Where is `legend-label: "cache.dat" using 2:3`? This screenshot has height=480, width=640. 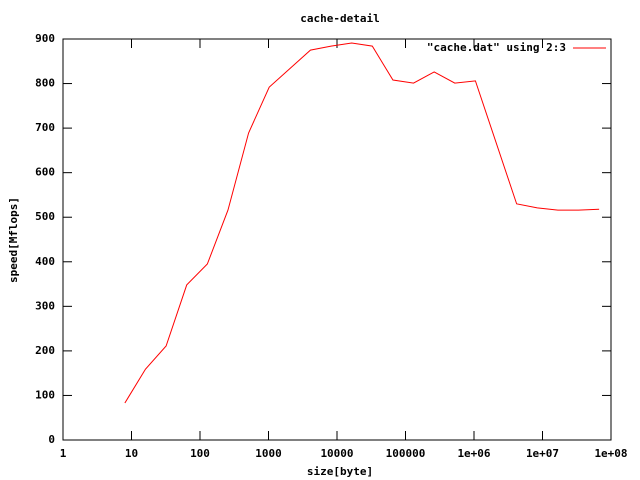
legend-label: "cache.dat" using 2:3 is located at coordinates (496, 47).